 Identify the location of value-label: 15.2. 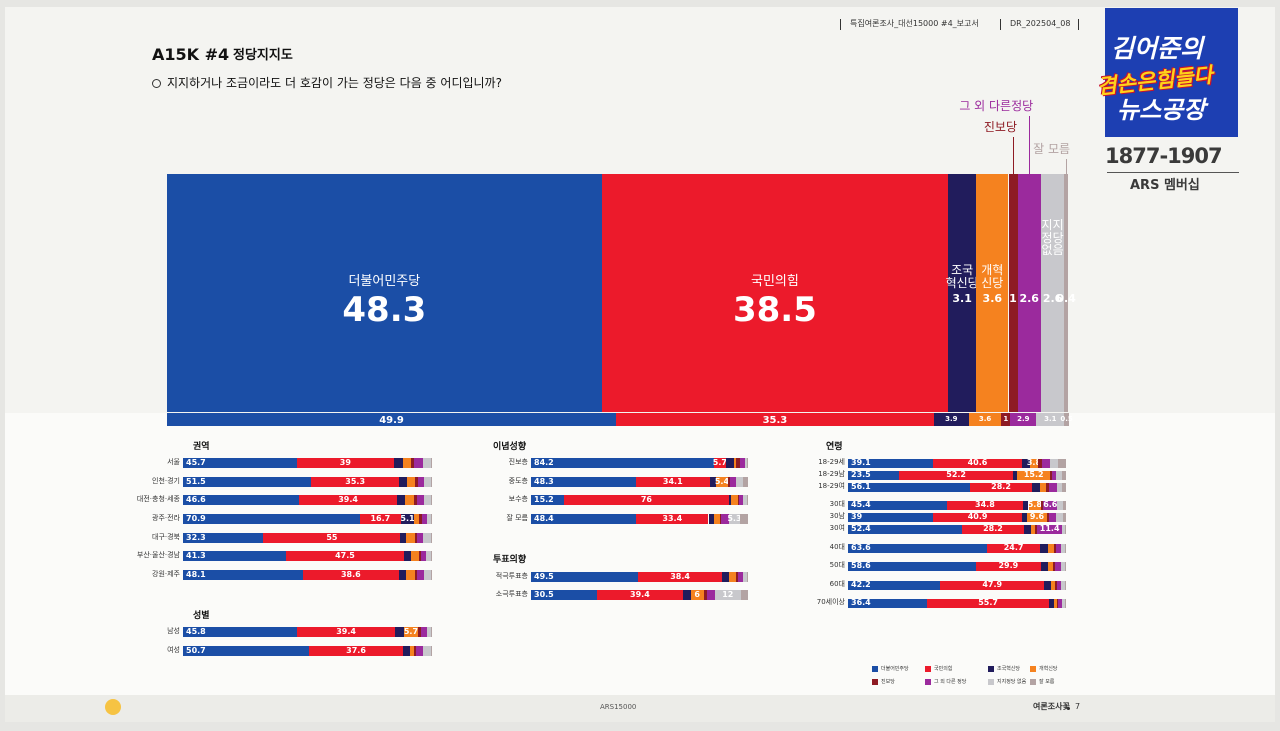
(1033, 474).